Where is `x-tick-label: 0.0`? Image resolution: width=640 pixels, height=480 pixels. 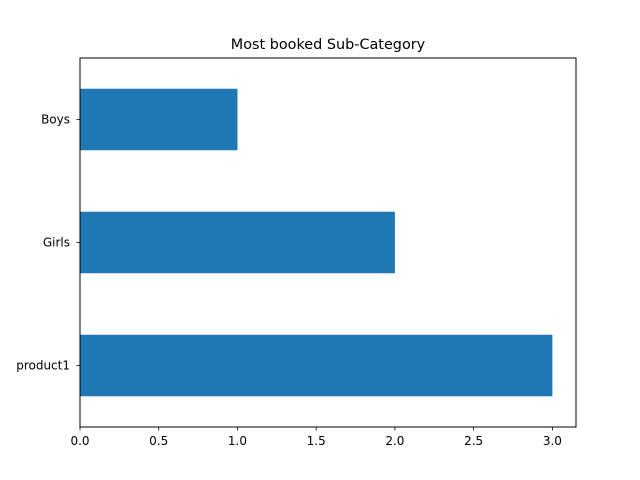
x-tick-label: 0.0 is located at coordinates (79, 441).